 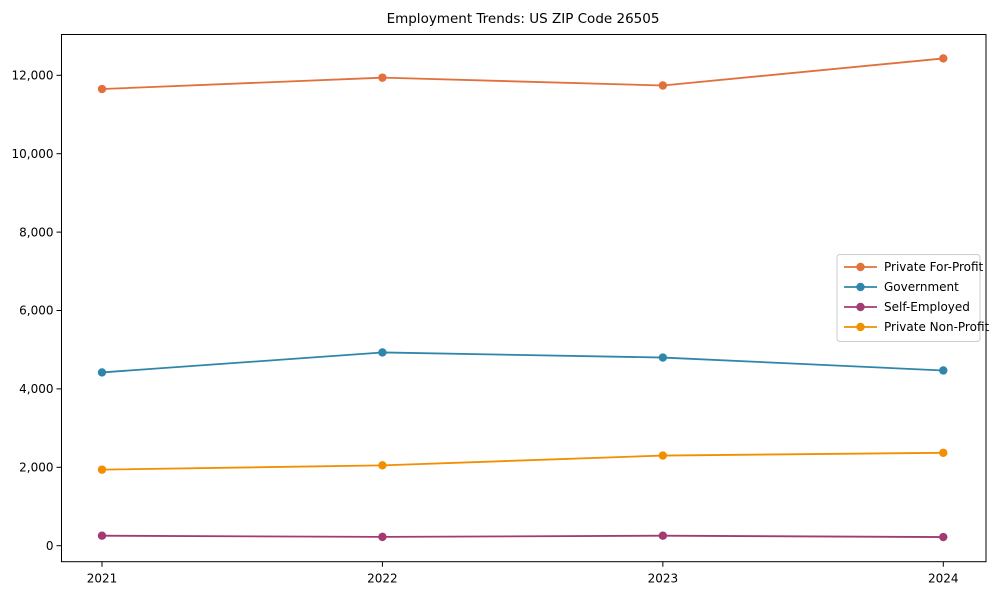 What do you see at coordinates (663, 579) in the screenshot?
I see `x-axis-tick-label: 2023` at bounding box center [663, 579].